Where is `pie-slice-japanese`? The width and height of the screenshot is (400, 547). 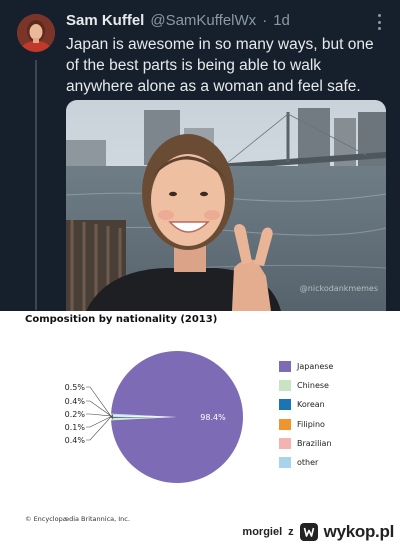 pie-slice-japanese is located at coordinates (177, 417).